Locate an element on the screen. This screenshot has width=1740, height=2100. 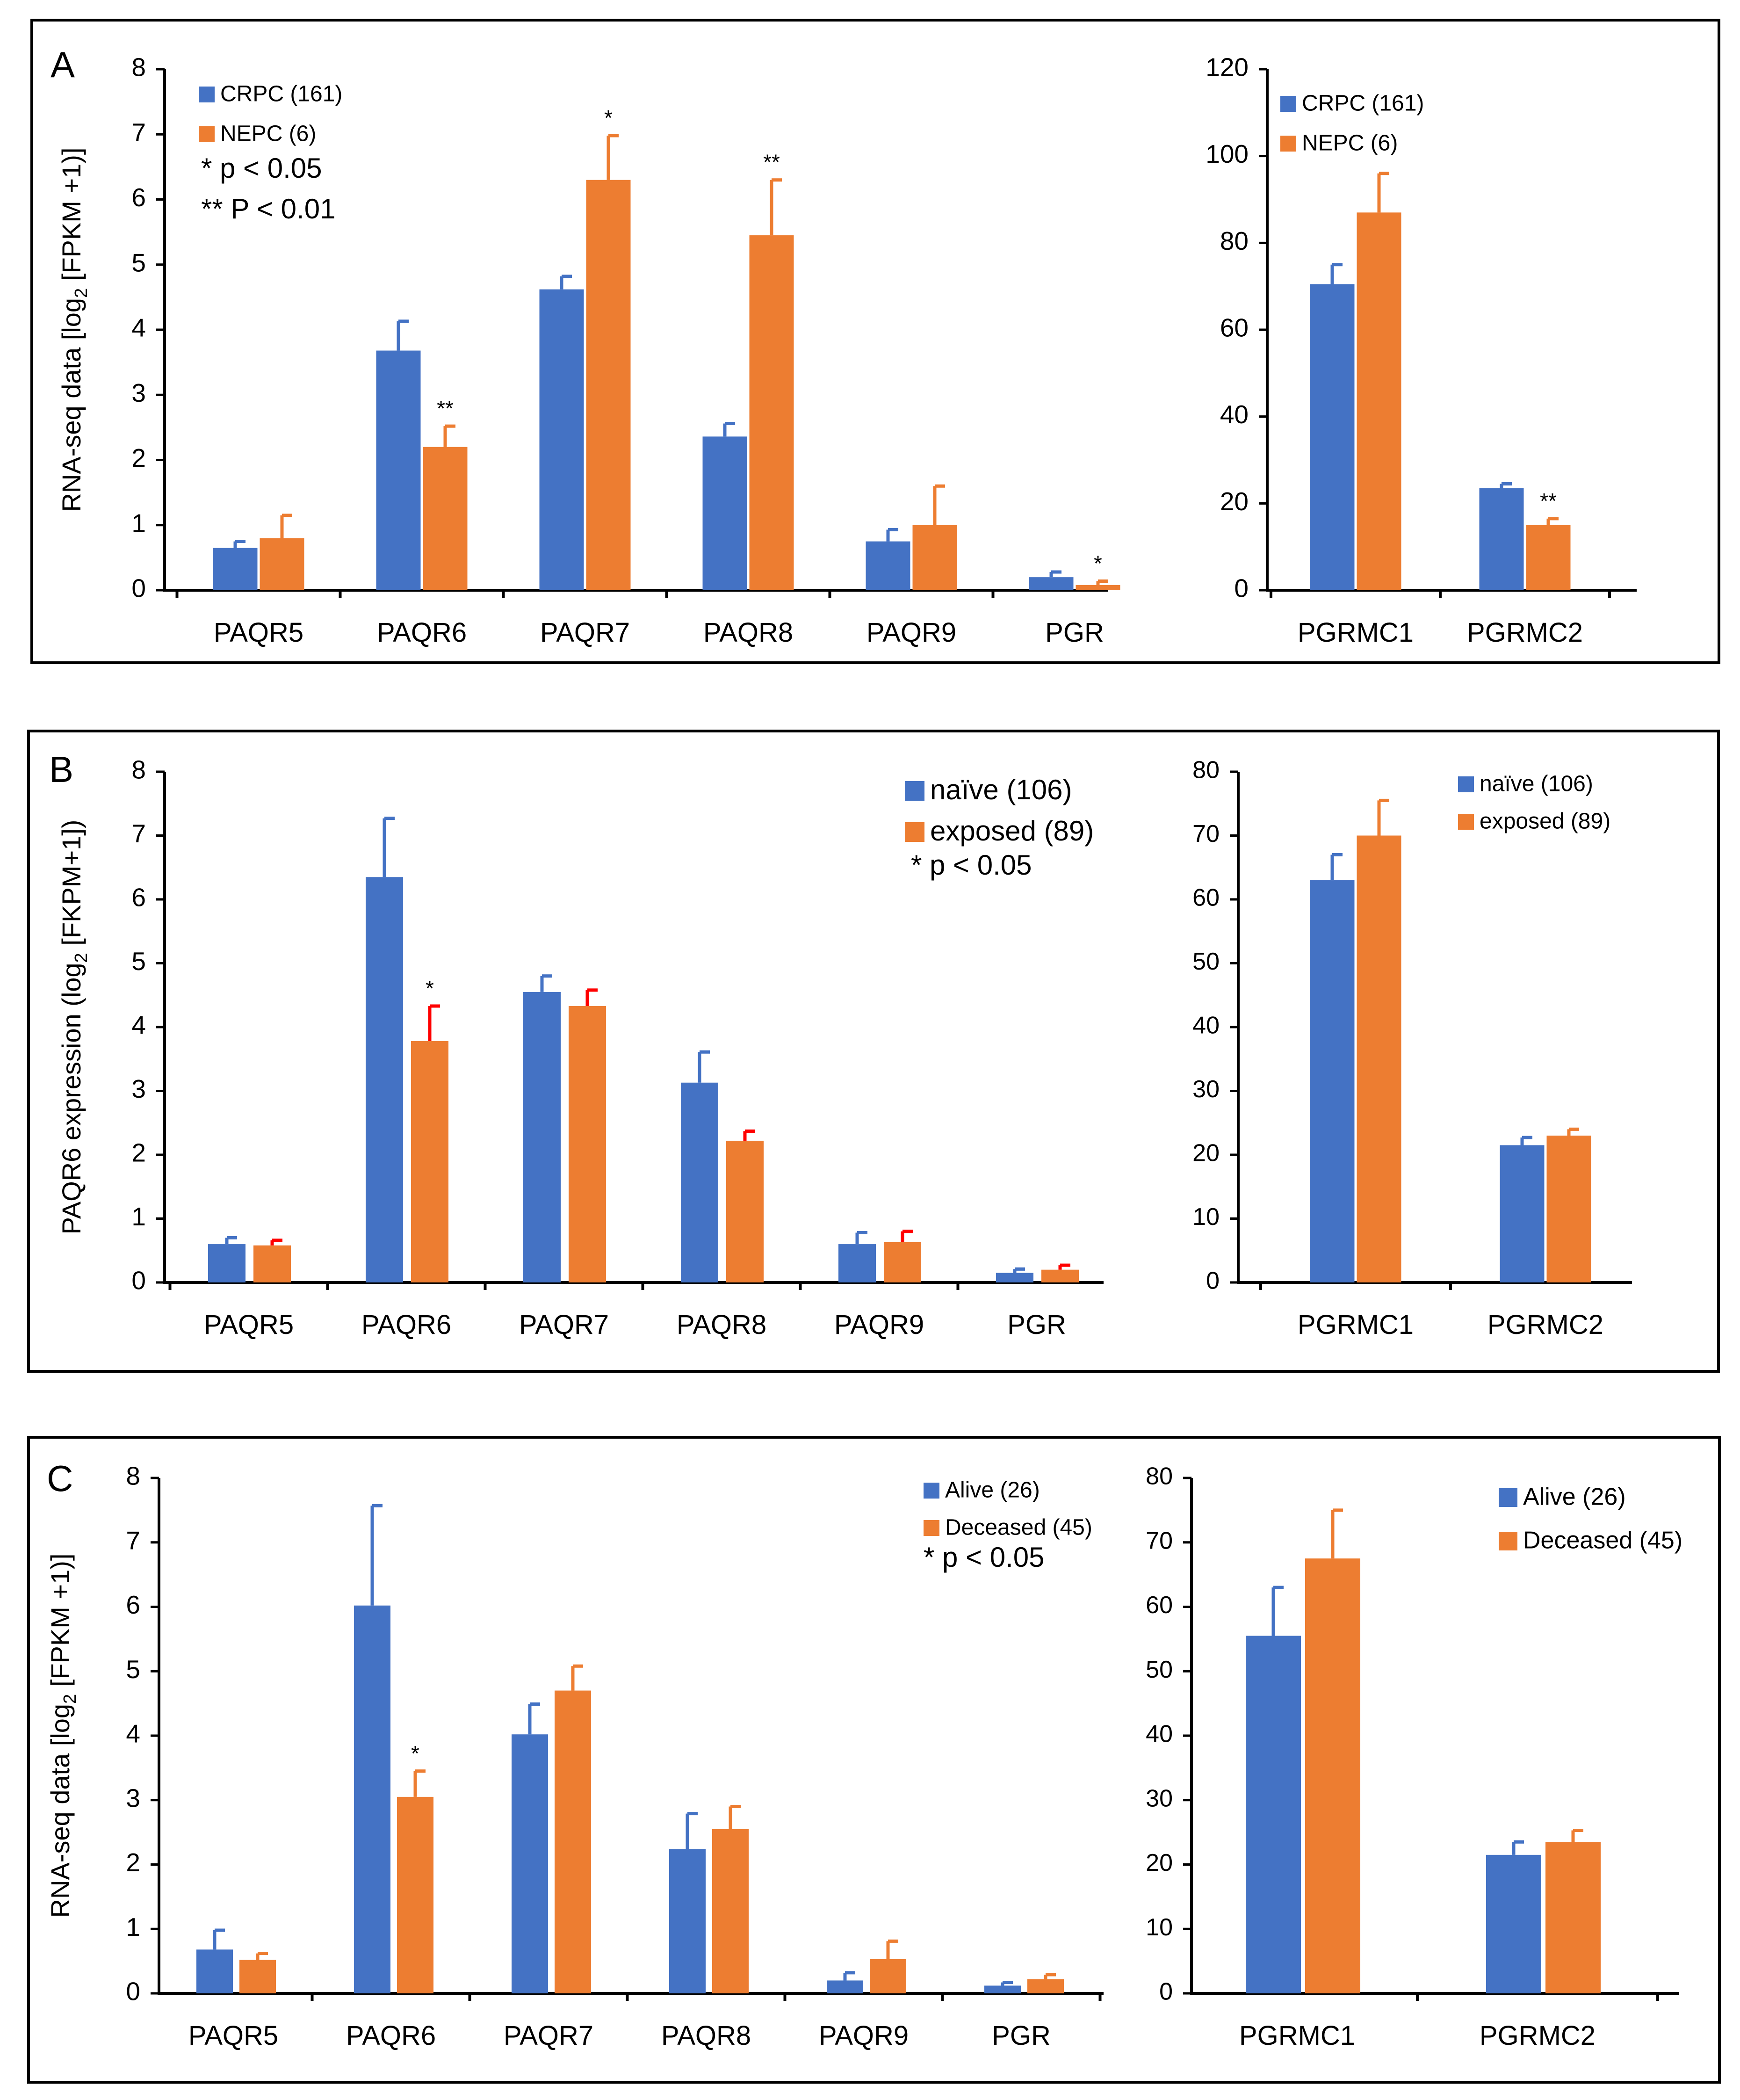
y-tick-label: 5 is located at coordinates (133, 1669).